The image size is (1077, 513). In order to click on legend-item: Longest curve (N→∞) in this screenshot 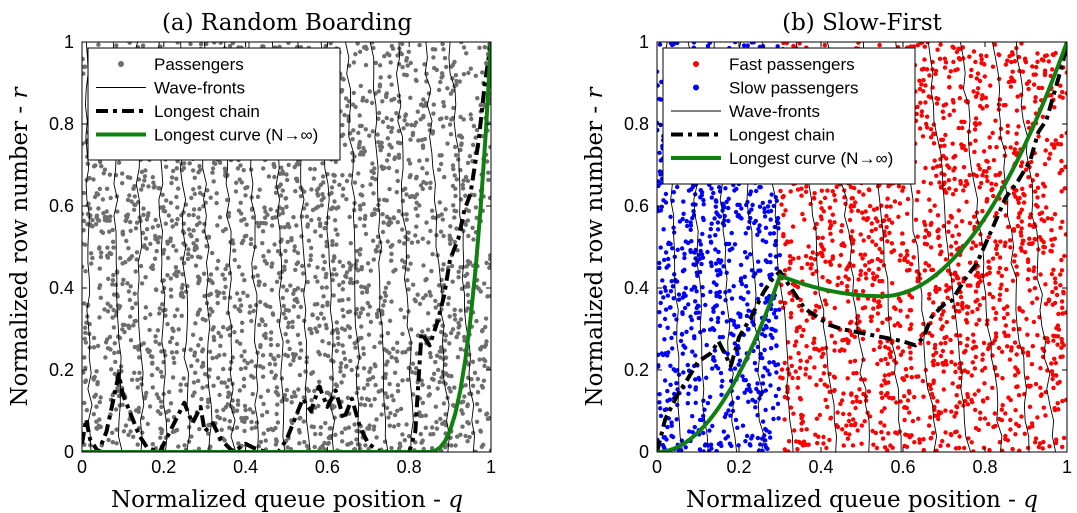, I will do `click(207, 135)`.